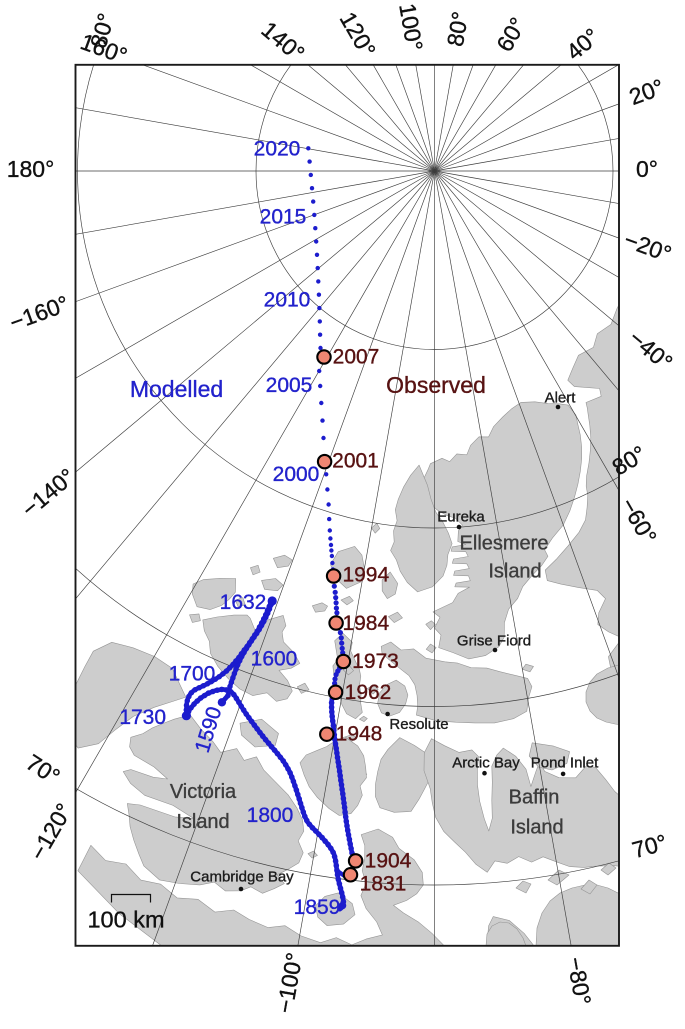 This screenshot has width=685, height=1029. Describe the element at coordinates (317, 907) in the screenshot. I see `svg-text: 1859` at that location.